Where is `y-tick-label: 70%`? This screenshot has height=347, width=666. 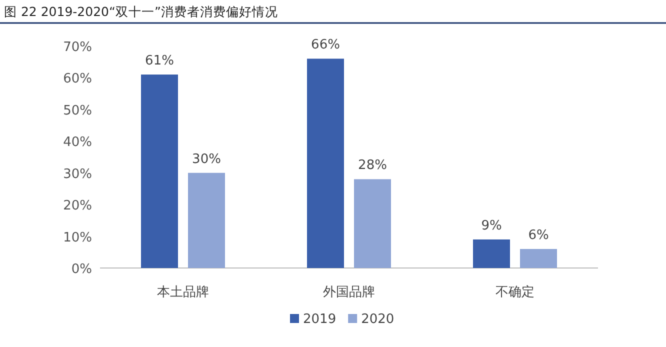
y-tick-label: 70% is located at coordinates (77, 47).